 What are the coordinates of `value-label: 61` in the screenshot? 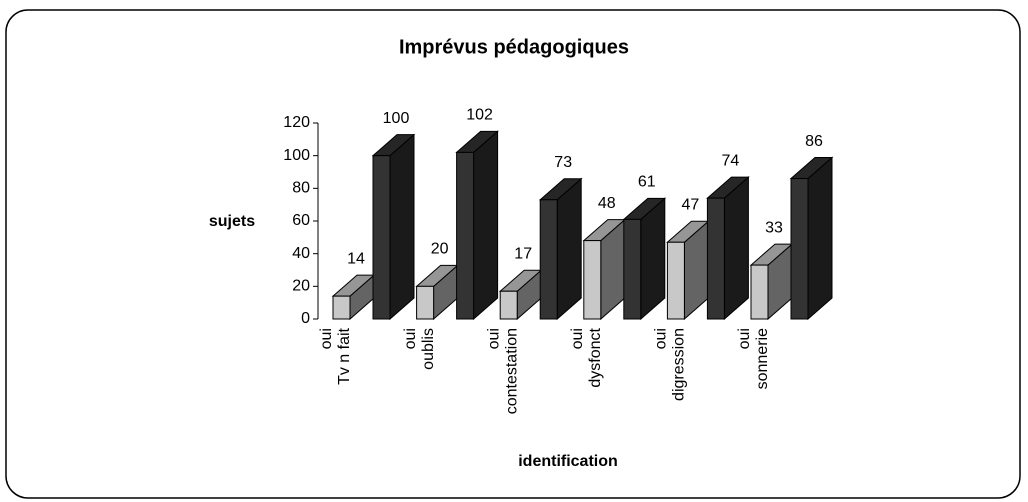 It's located at (647, 182).